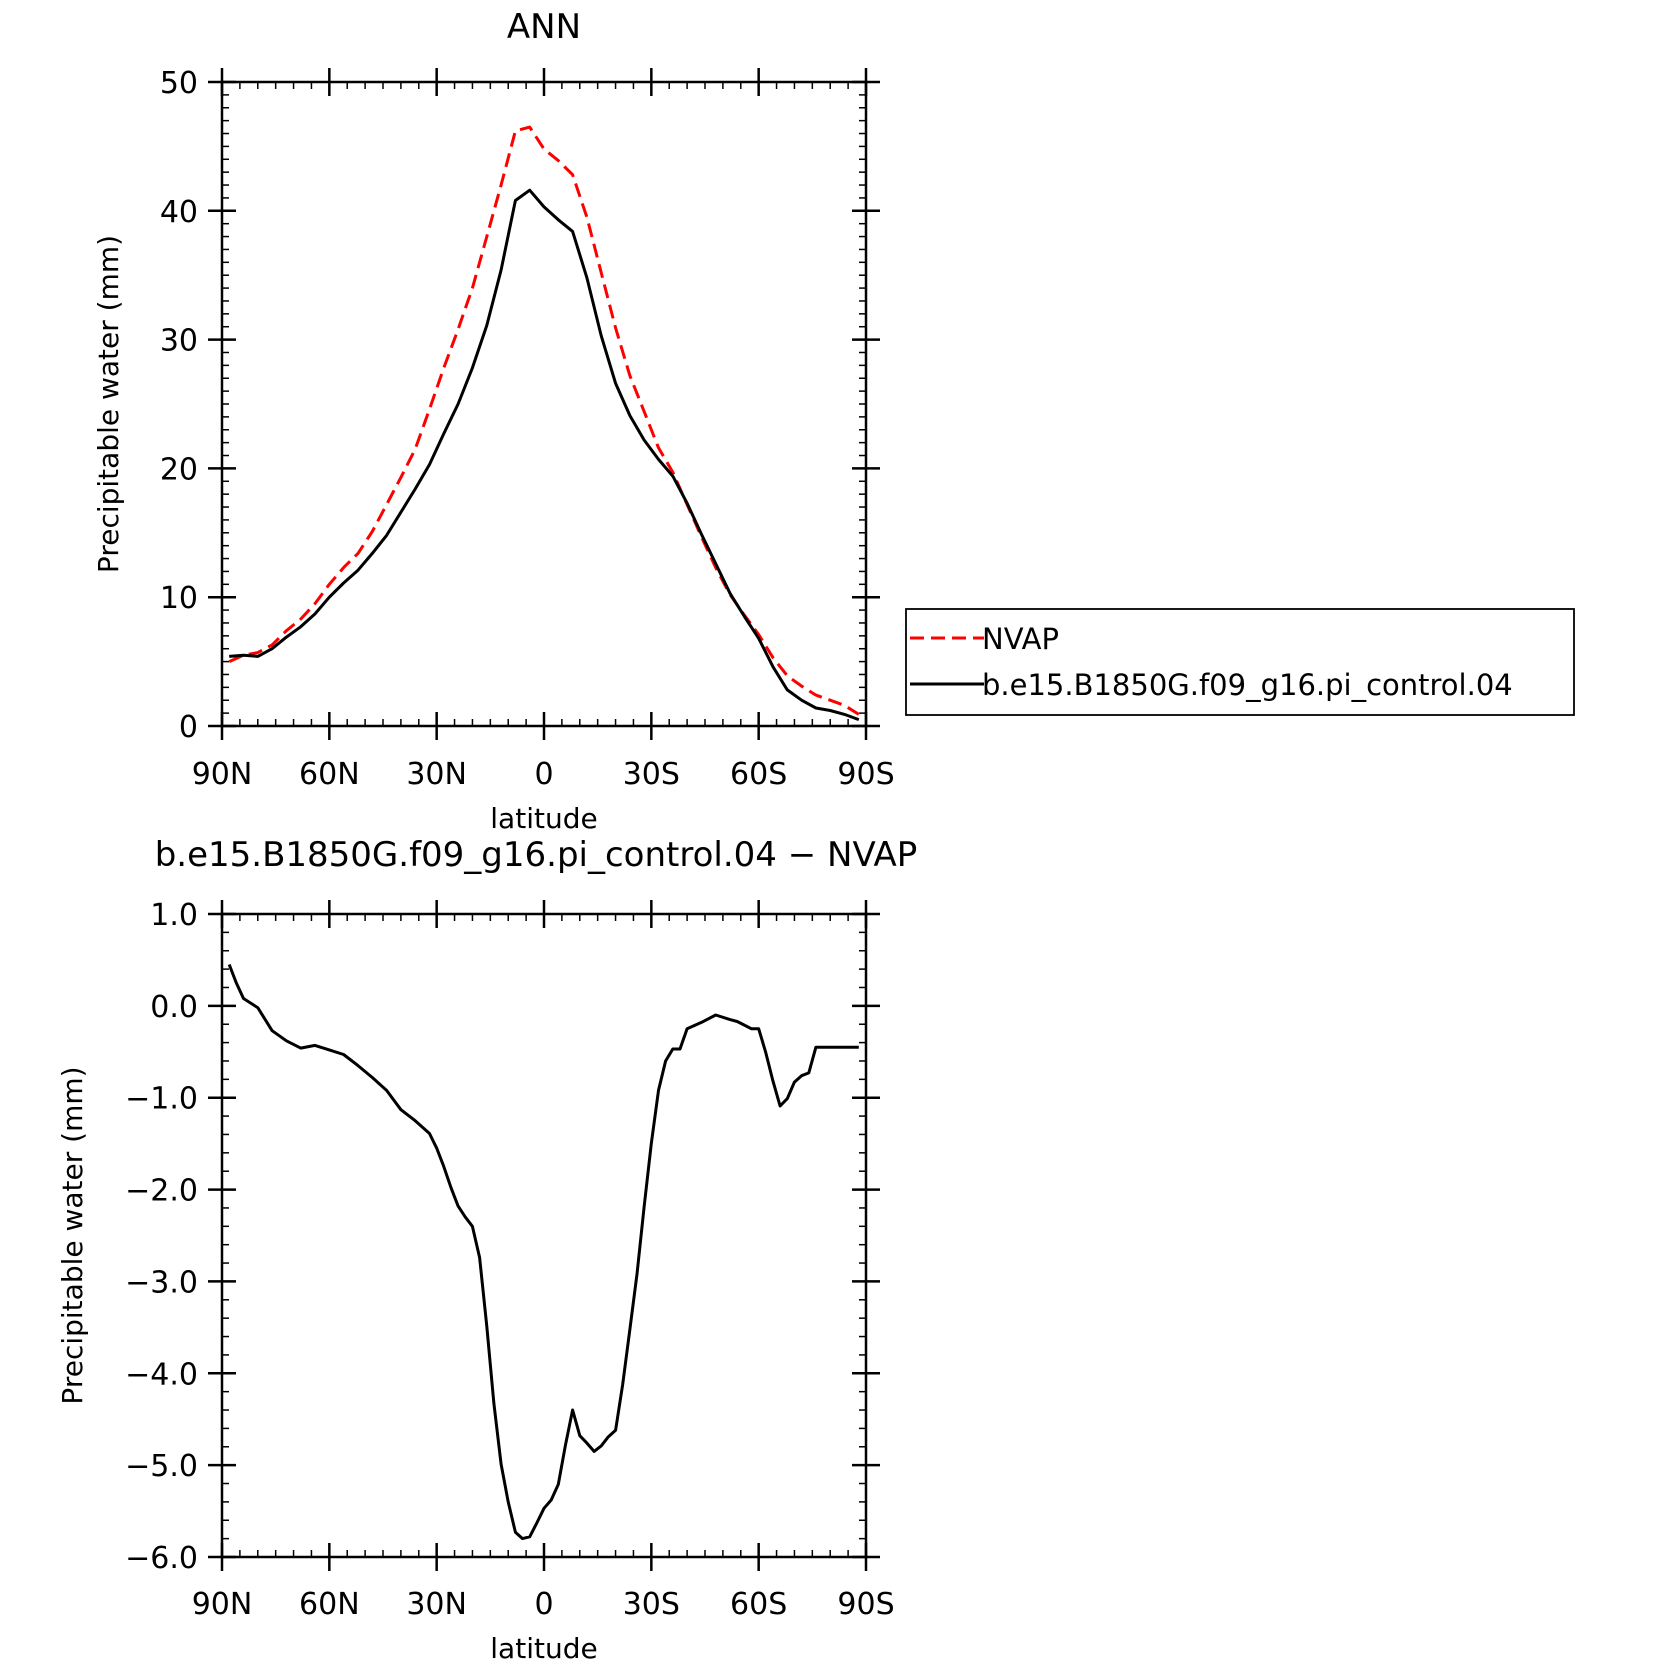 The image size is (1666, 1663). Describe the element at coordinates (174, 915) in the screenshot. I see `y-tick-label: 1.0` at that location.